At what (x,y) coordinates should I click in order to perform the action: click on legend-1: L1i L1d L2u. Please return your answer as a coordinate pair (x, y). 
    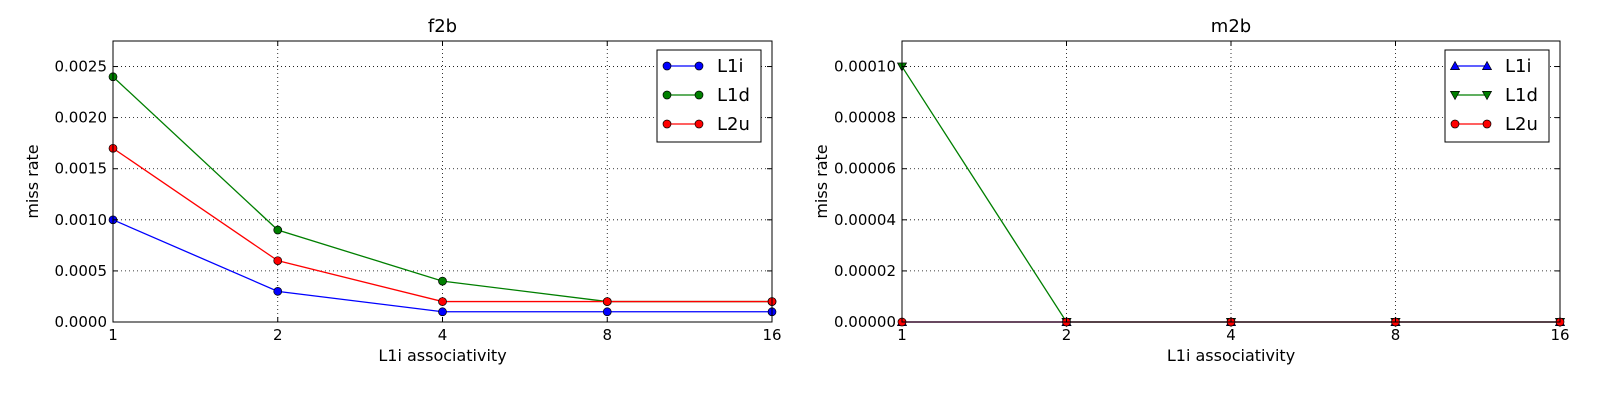
    Looking at the image, I should click on (1497, 96).